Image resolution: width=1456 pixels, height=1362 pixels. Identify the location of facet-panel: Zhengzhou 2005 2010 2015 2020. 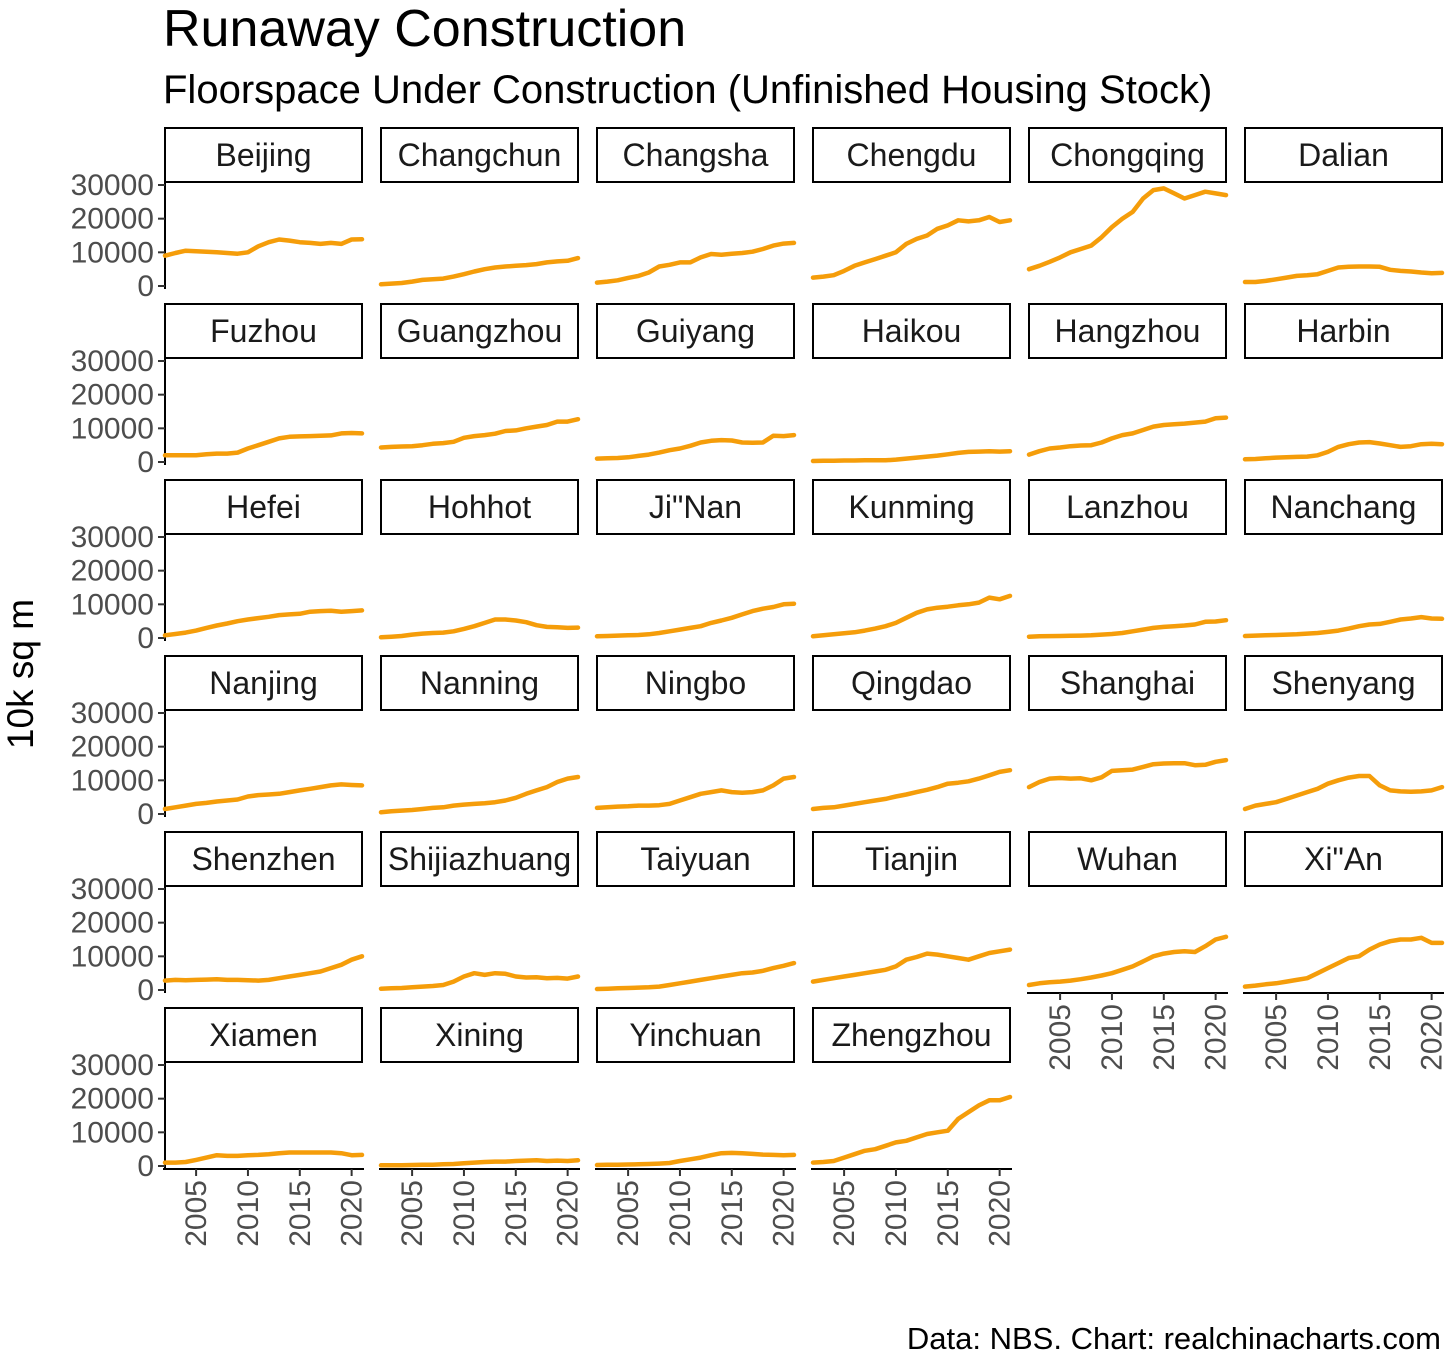
(913, 1127).